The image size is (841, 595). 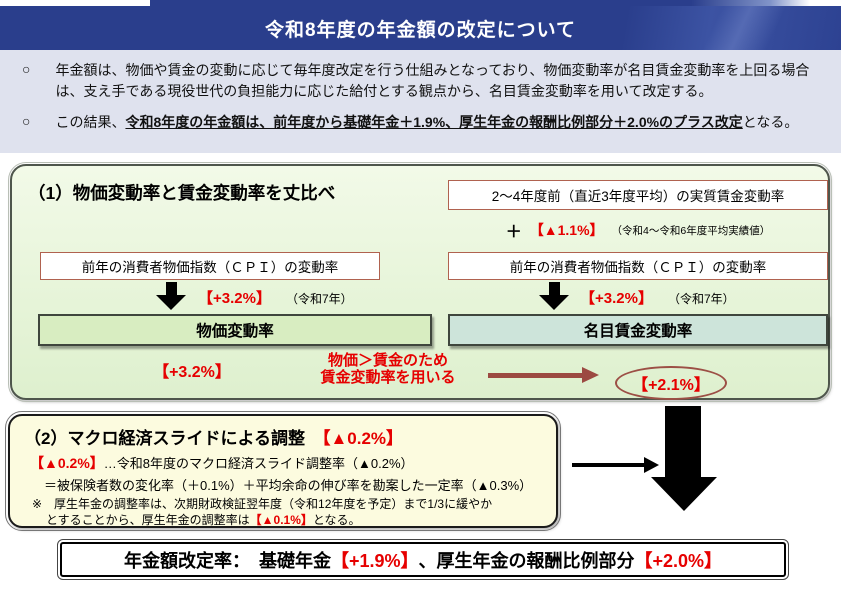 What do you see at coordinates (608, 465) in the screenshot?
I see `flow-arrow-icon` at bounding box center [608, 465].